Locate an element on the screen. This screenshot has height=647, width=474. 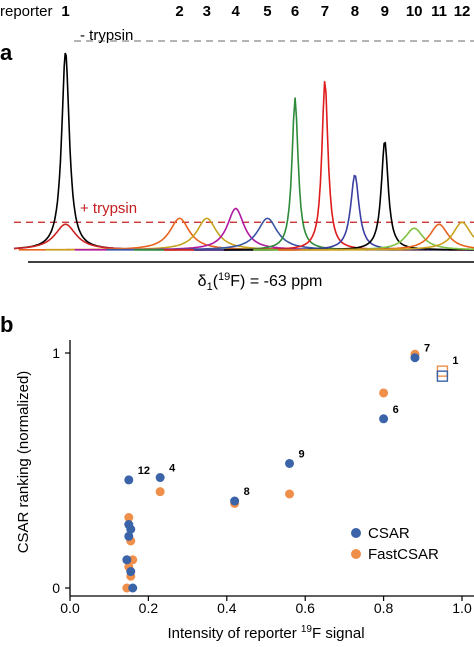
open-marker-label-1: 1 is located at coordinates (455, 361).